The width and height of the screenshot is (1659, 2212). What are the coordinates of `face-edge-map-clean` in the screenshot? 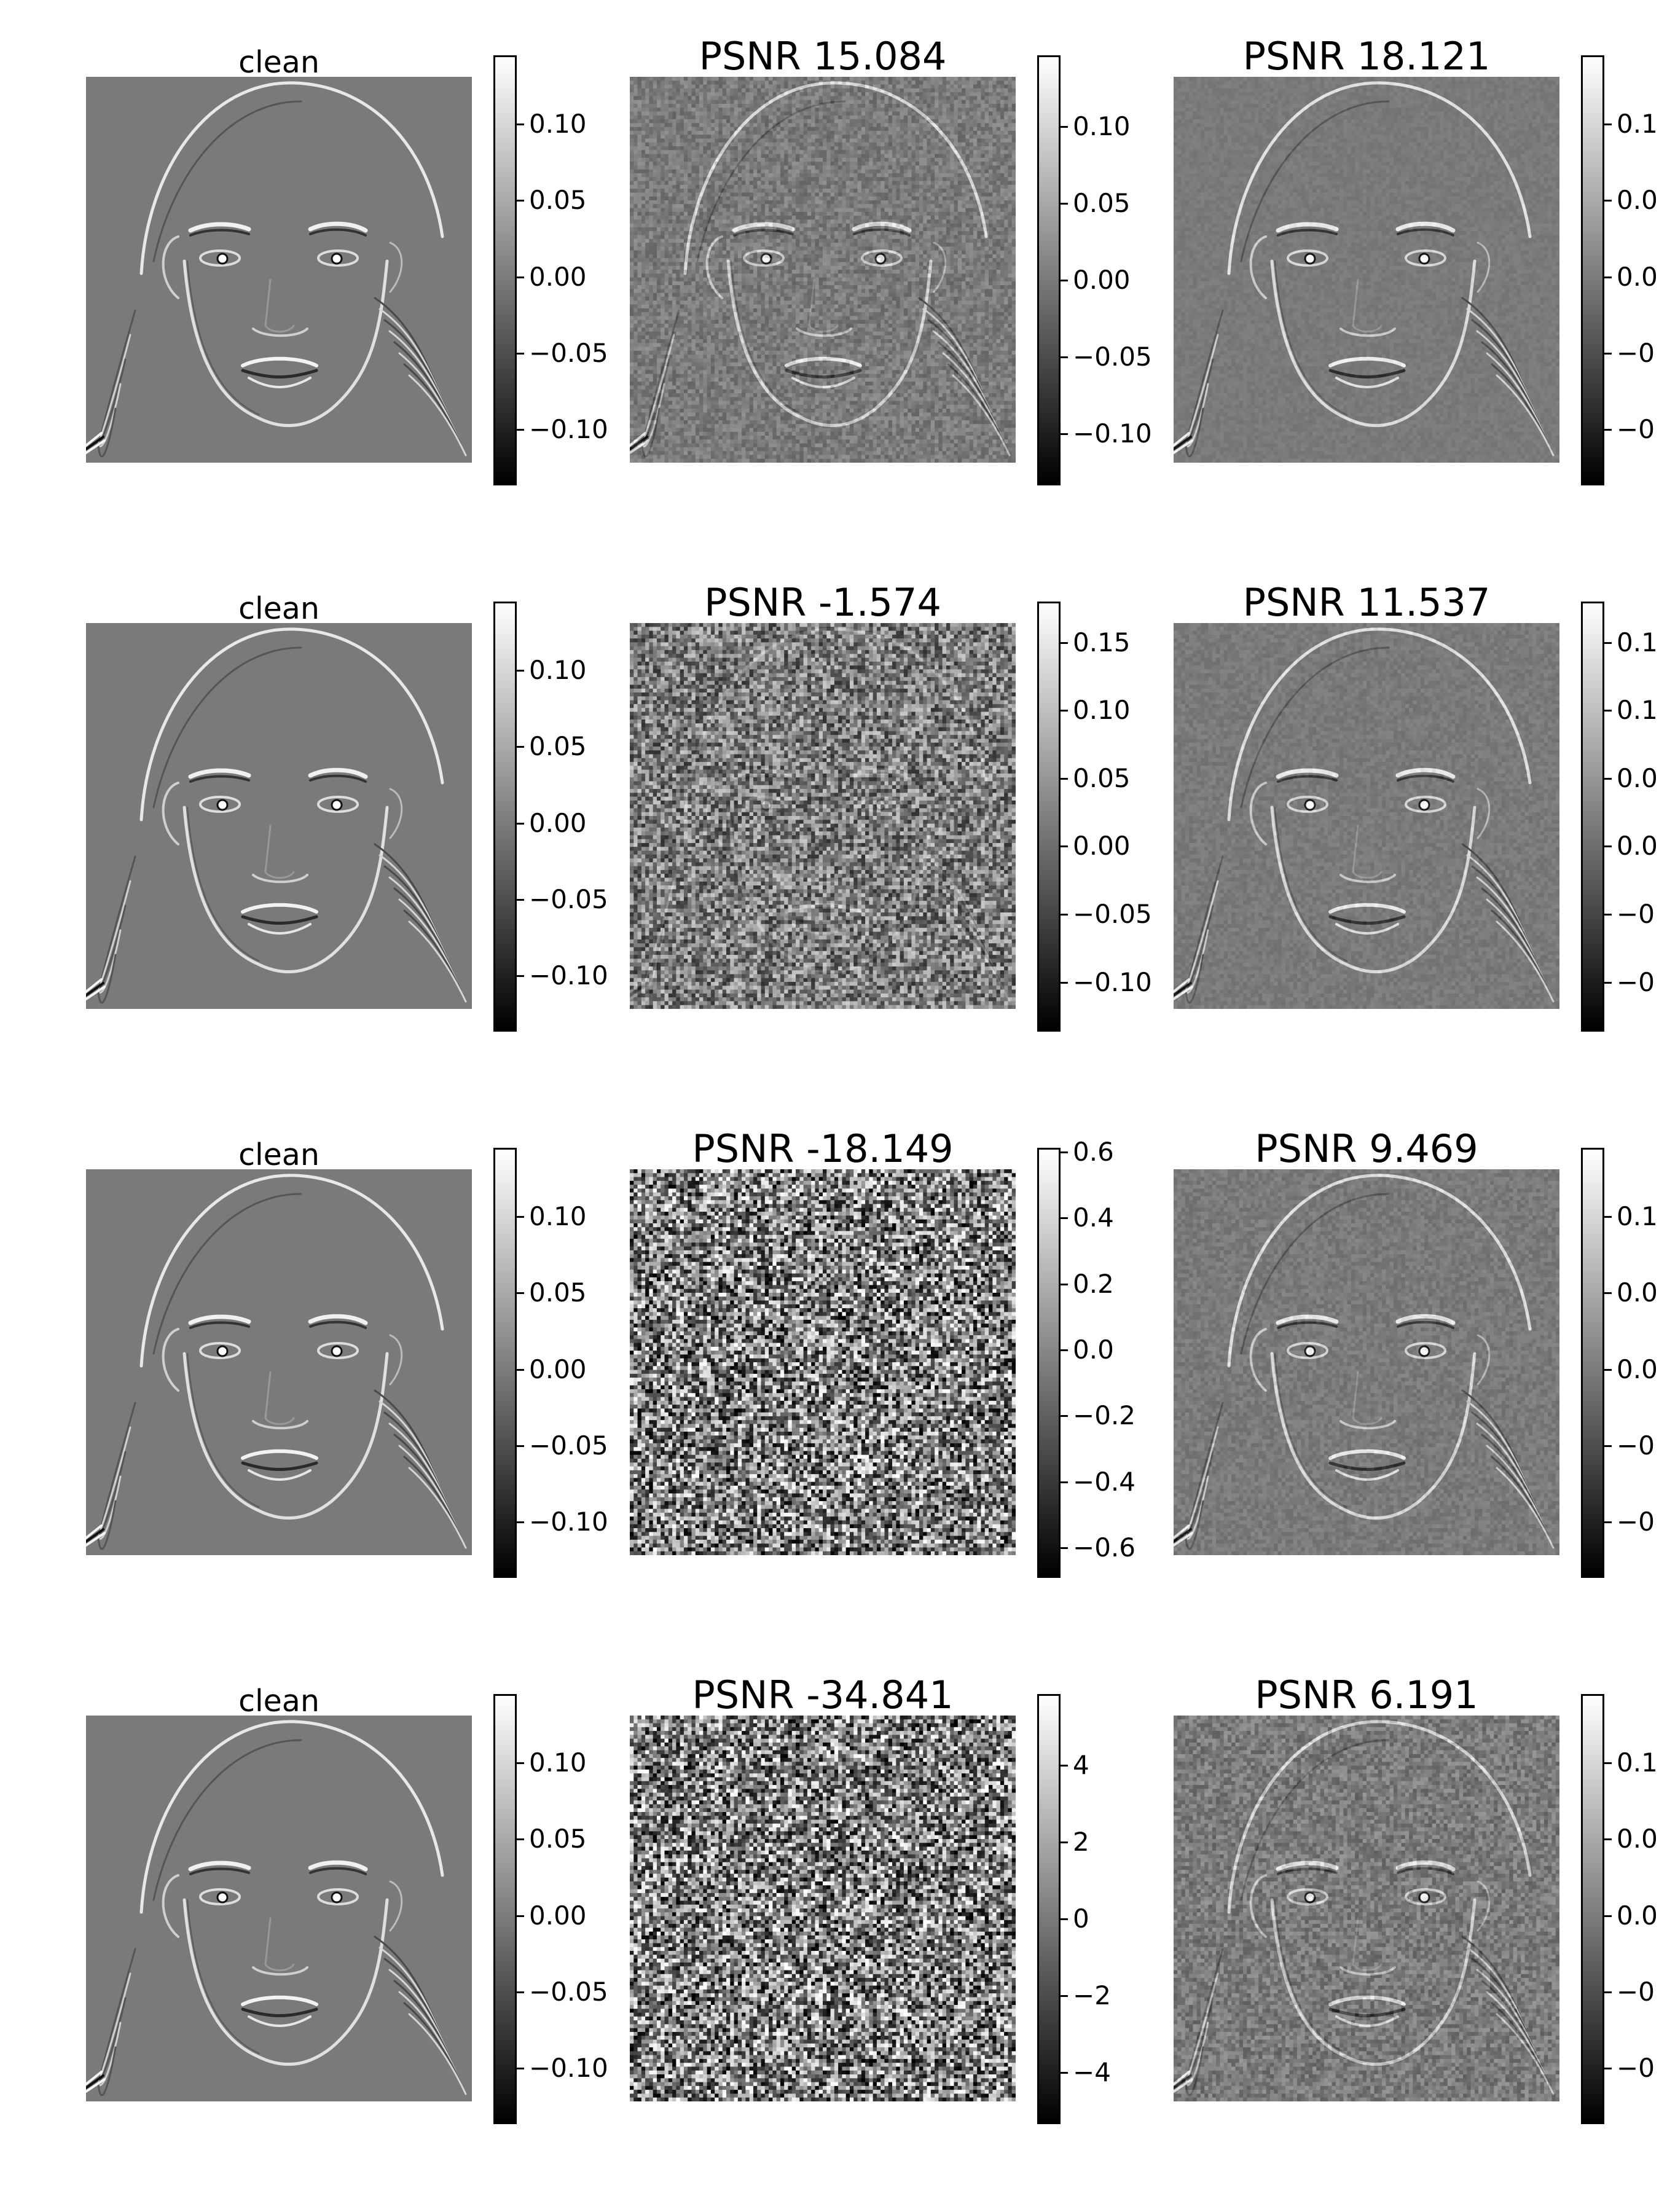 It's located at (279, 816).